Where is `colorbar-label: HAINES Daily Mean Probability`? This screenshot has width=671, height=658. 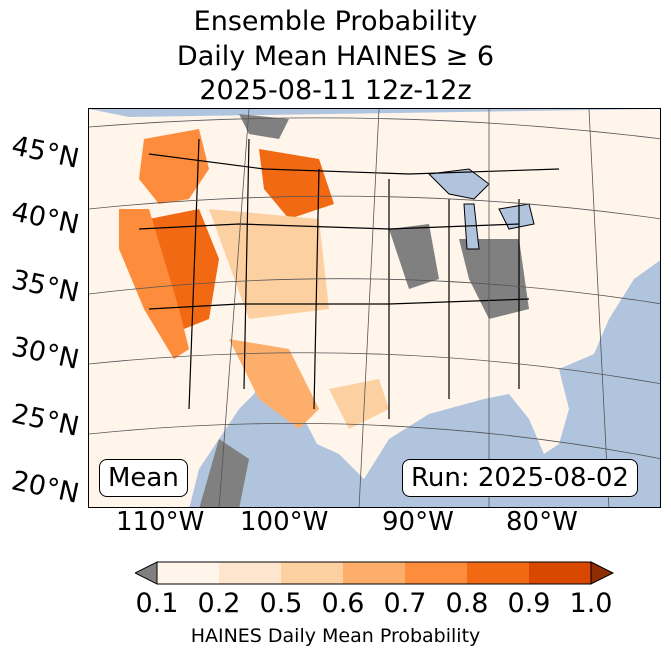 colorbar-label: HAINES Daily Mean Probability is located at coordinates (335, 636).